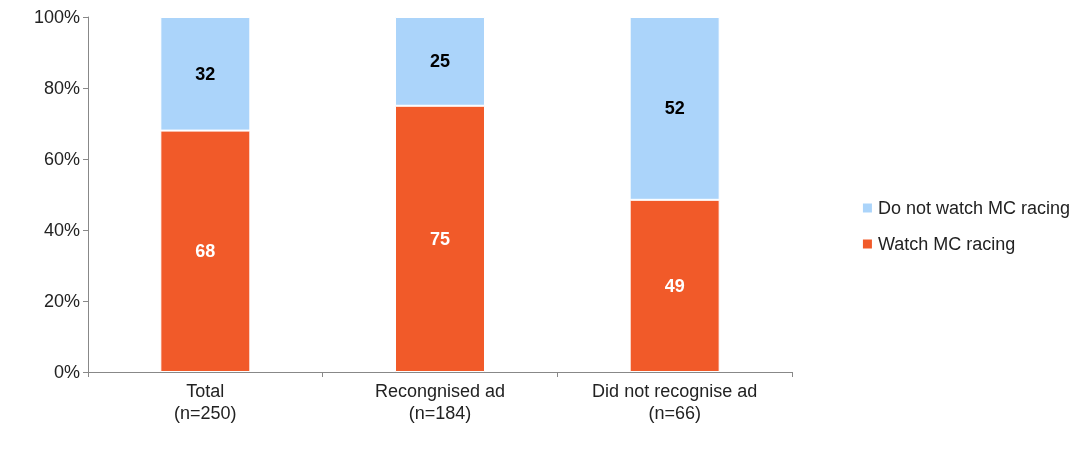  What do you see at coordinates (61, 159) in the screenshot?
I see `y-tick-label: 60%` at bounding box center [61, 159].